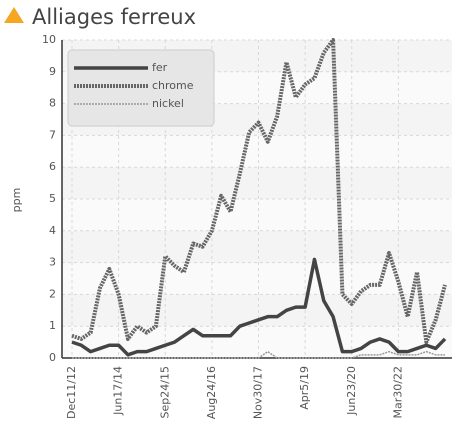  What do you see at coordinates (114, 17) in the screenshot?
I see `chart-title: Alliages ferreux` at bounding box center [114, 17].